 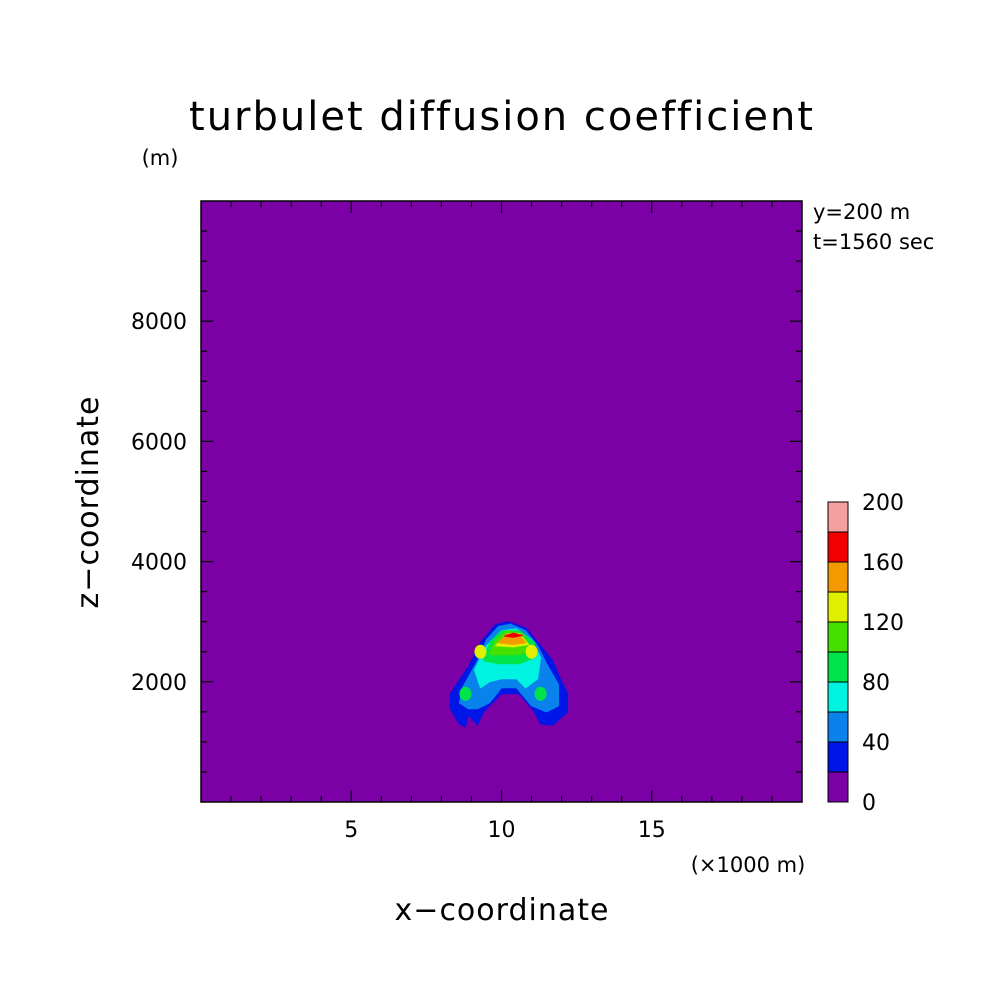 I want to click on colorbar-label: 120, so click(x=883, y=623).